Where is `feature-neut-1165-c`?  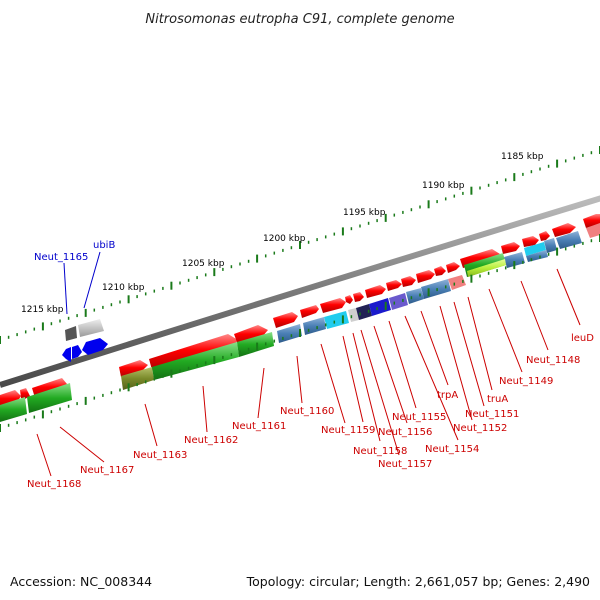 feature-neut-1165-c is located at coordinates (95, 346).